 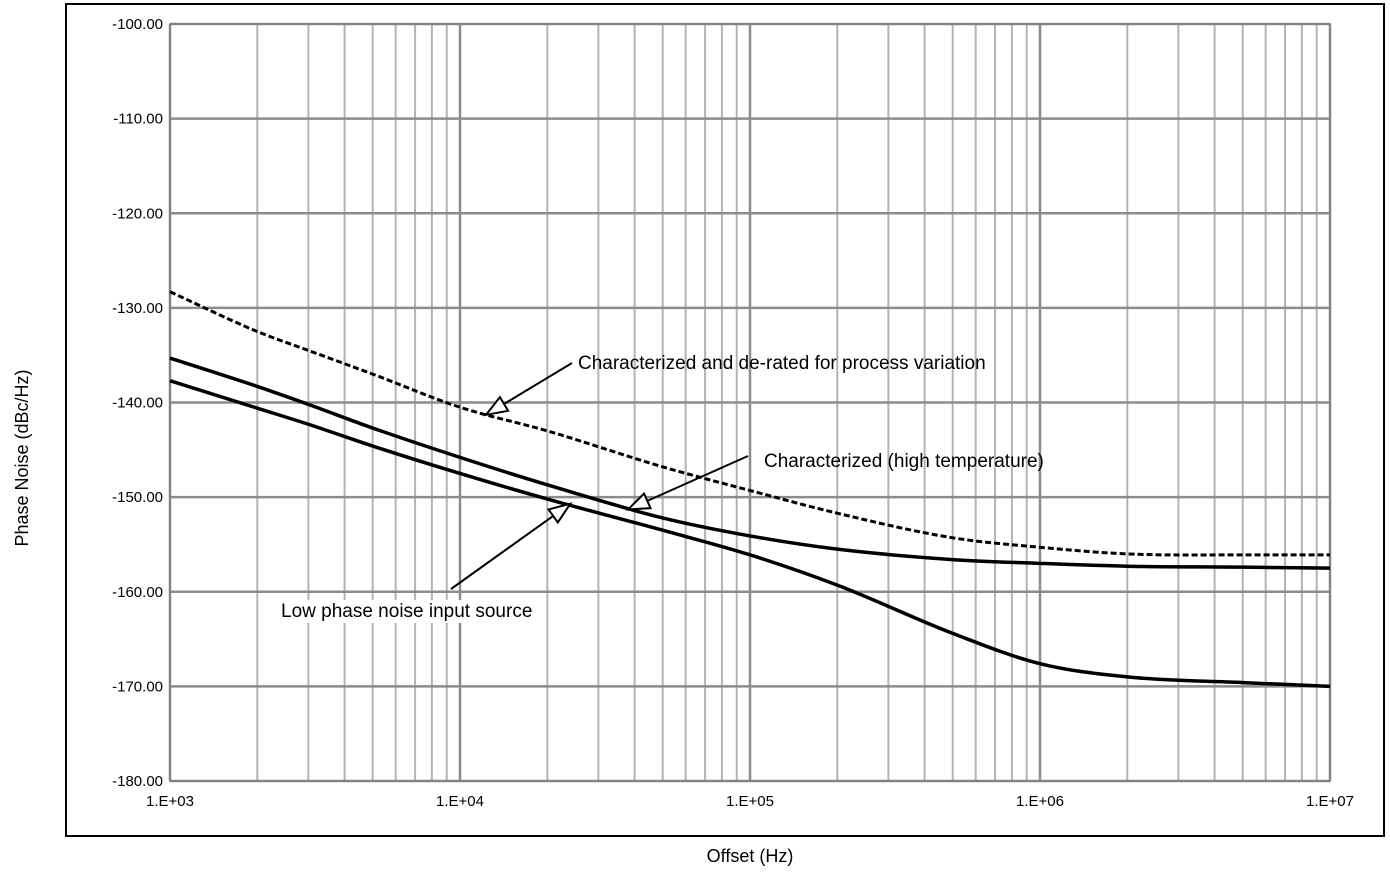 What do you see at coordinates (137, 308) in the screenshot?
I see `y-tick-label: -130.00` at bounding box center [137, 308].